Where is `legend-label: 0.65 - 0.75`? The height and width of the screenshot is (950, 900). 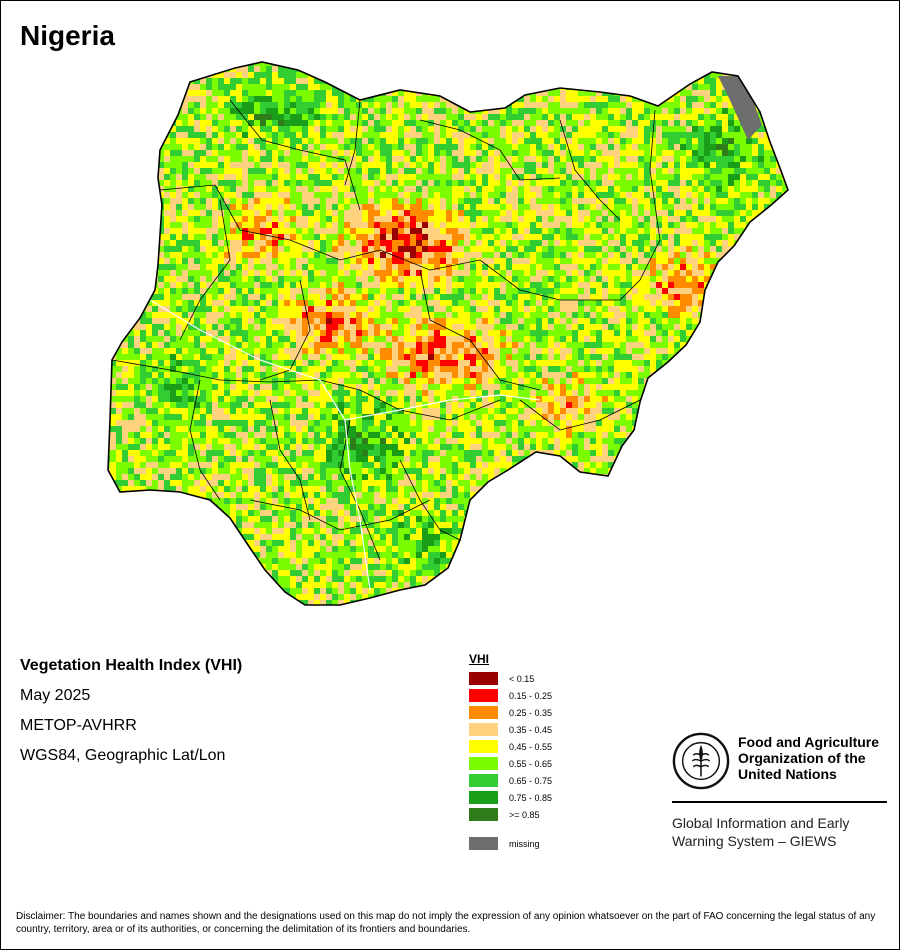 legend-label: 0.65 - 0.75 is located at coordinates (531, 780).